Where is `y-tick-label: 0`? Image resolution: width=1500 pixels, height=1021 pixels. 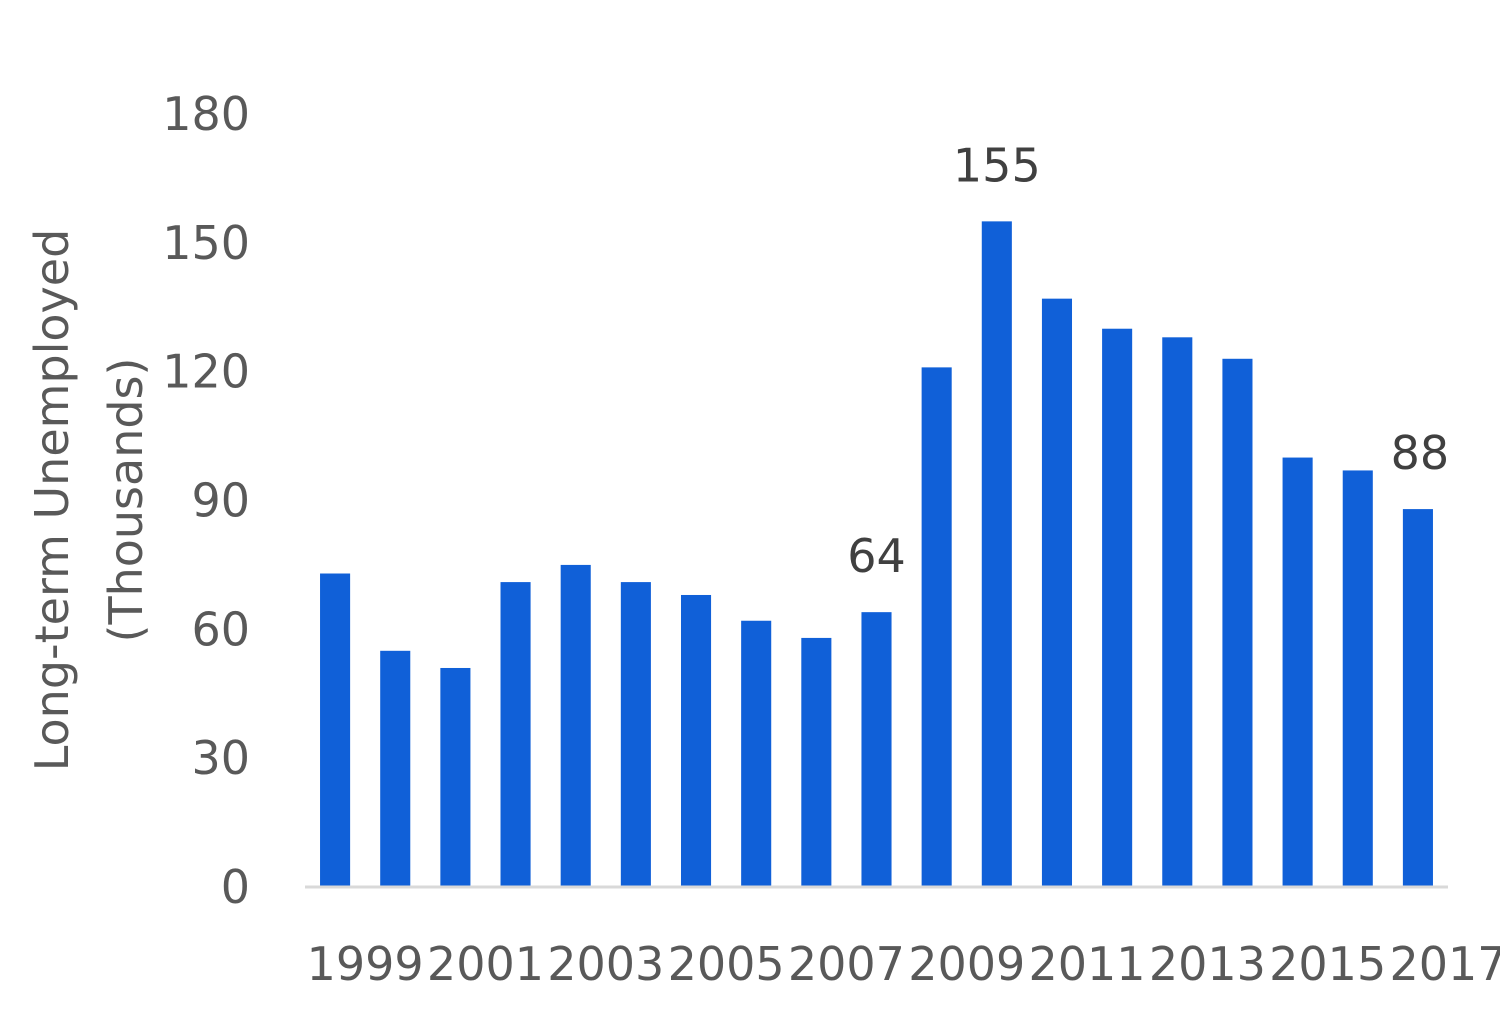
y-tick-label: 0 is located at coordinates (235, 887).